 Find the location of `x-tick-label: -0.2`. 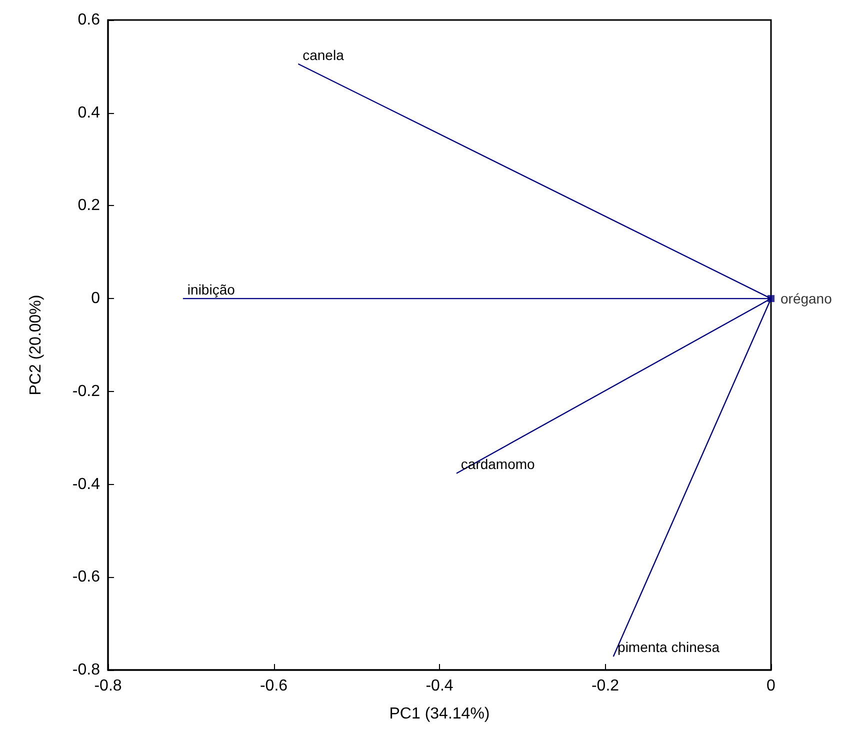

x-tick-label: -0.2 is located at coordinates (605, 686).